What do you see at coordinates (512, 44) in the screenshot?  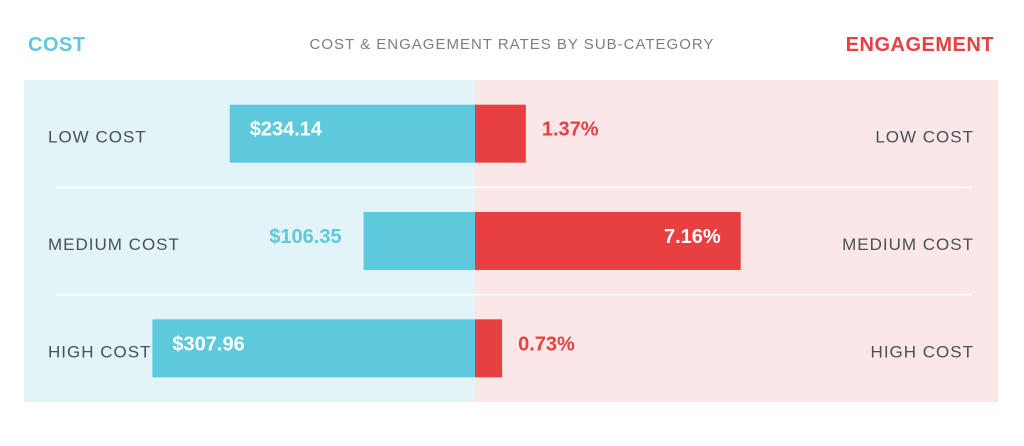 I see `chart-title: COST & ENGAGEMENT RATES BY SUB-CATEGORY` at bounding box center [512, 44].